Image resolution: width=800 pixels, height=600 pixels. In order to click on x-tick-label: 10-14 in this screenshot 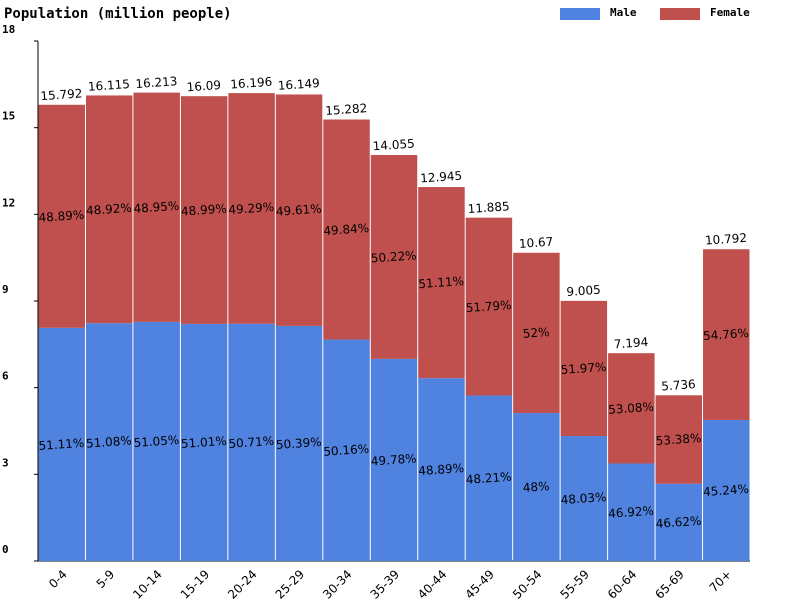, I will do `click(147, 583)`.